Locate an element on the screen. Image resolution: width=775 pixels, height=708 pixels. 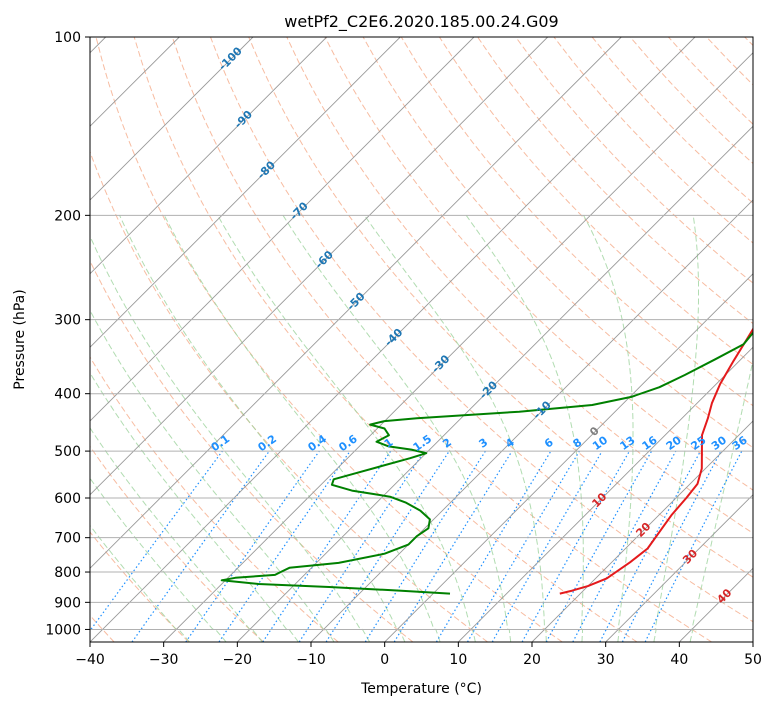
y-tick-label: 800 is located at coordinates (67, 573).